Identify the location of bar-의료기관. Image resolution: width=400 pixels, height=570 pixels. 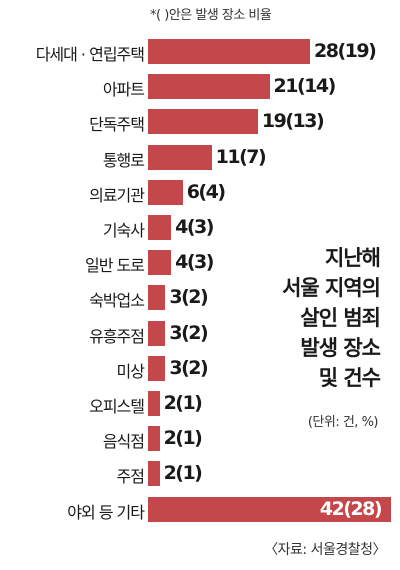
(165, 192).